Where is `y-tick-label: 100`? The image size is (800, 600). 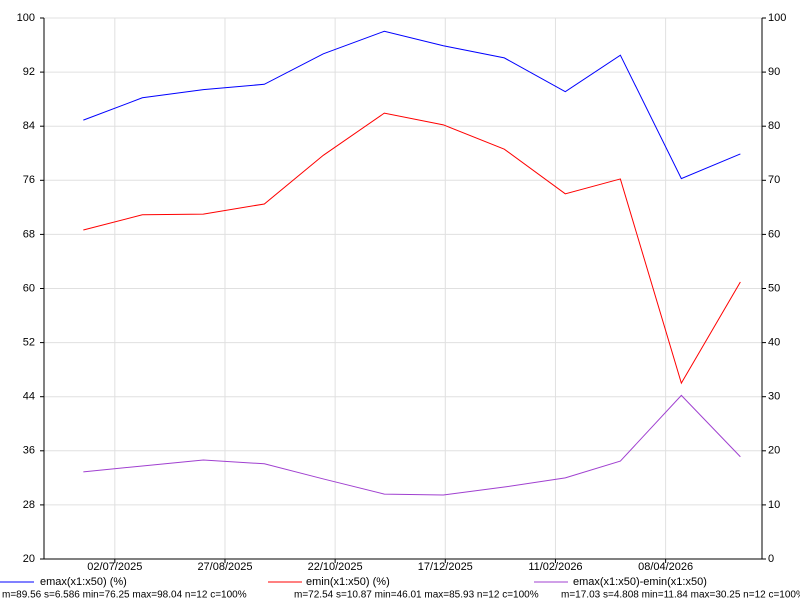 y-tick-label: 100 is located at coordinates (26, 18).